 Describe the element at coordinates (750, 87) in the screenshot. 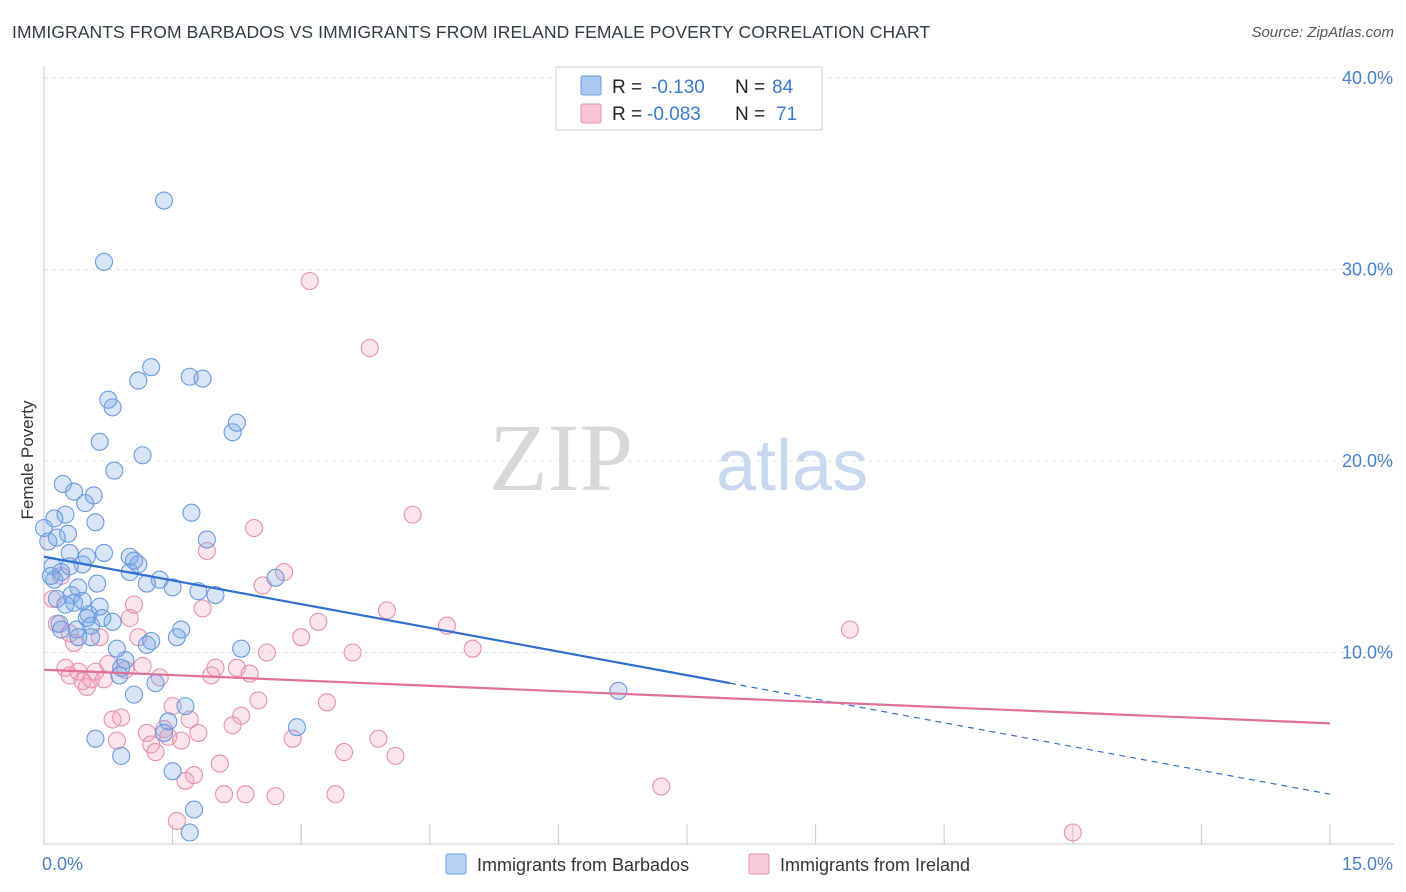

I see `legend-n-label-barbados: N =` at that location.